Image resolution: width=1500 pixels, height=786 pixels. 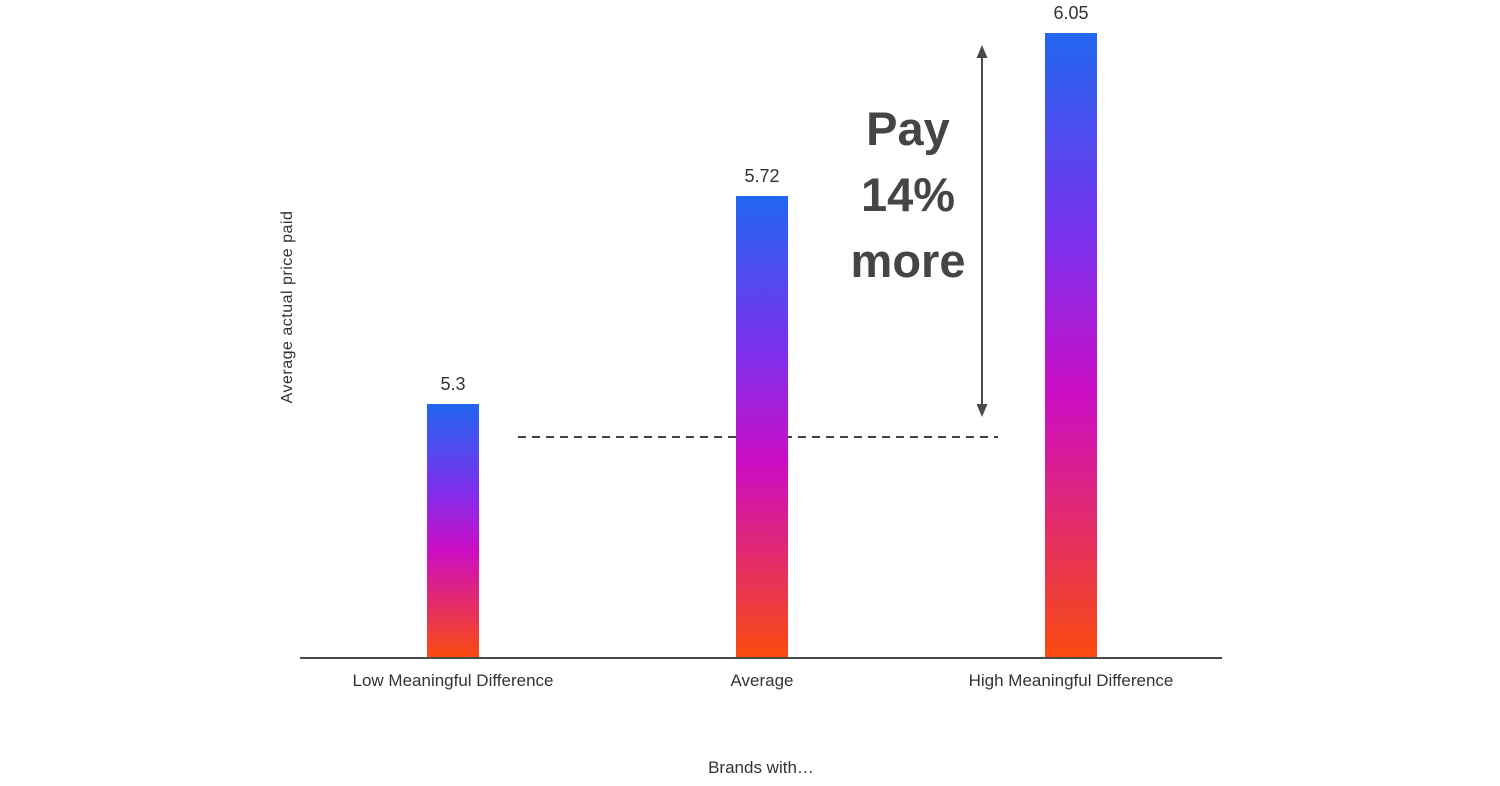 What do you see at coordinates (1071, 680) in the screenshot?
I see `category-label-high: High Meaningful Difference` at bounding box center [1071, 680].